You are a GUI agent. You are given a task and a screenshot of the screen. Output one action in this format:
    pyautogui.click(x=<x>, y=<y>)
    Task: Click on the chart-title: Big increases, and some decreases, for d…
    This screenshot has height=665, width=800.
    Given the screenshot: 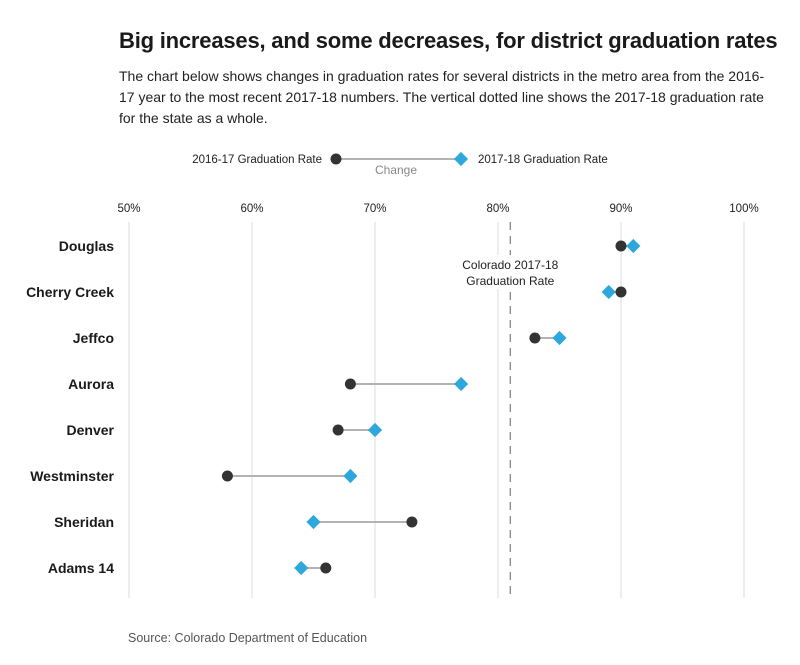 What is the action you would take?
    pyautogui.click(x=448, y=40)
    